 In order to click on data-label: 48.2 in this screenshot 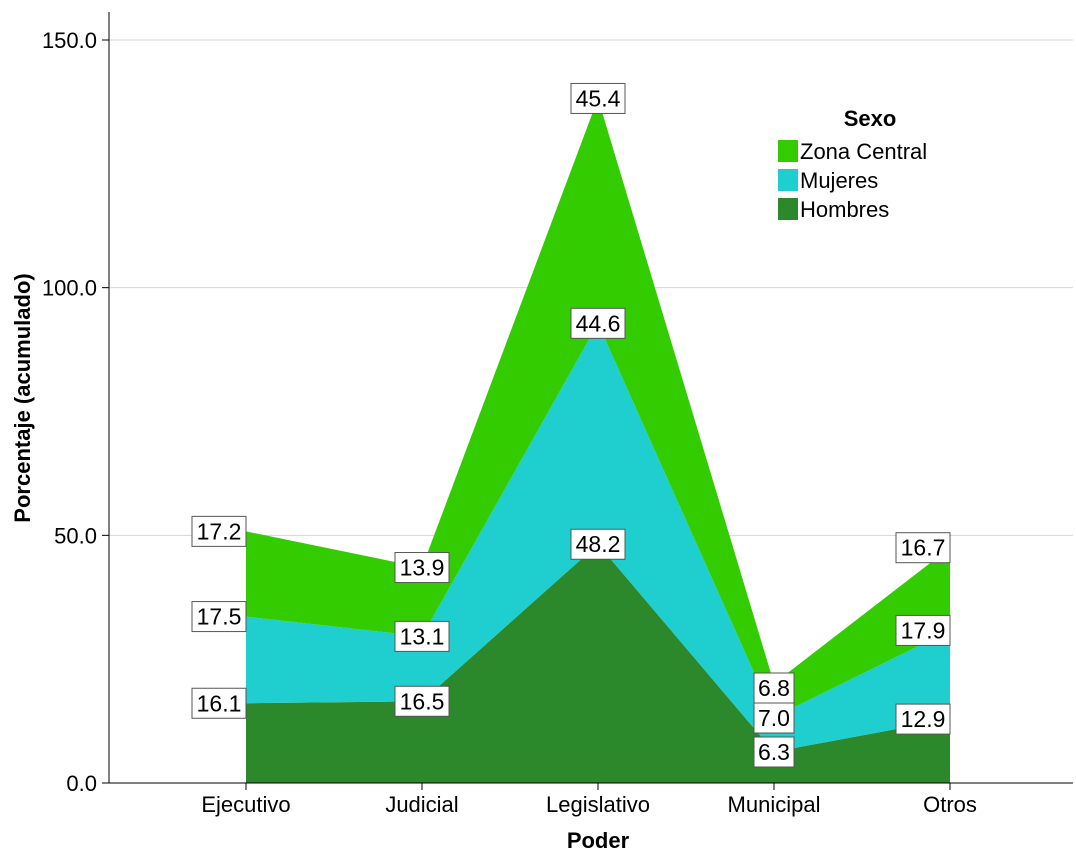, I will do `click(598, 544)`.